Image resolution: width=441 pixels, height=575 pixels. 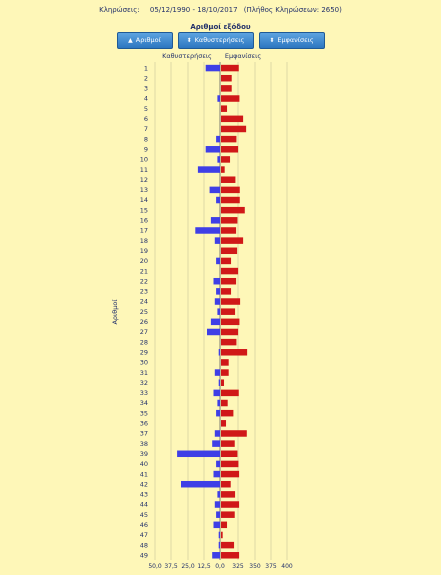 What do you see at coordinates (146, 99) in the screenshot?
I see `category-label: 4` at bounding box center [146, 99].